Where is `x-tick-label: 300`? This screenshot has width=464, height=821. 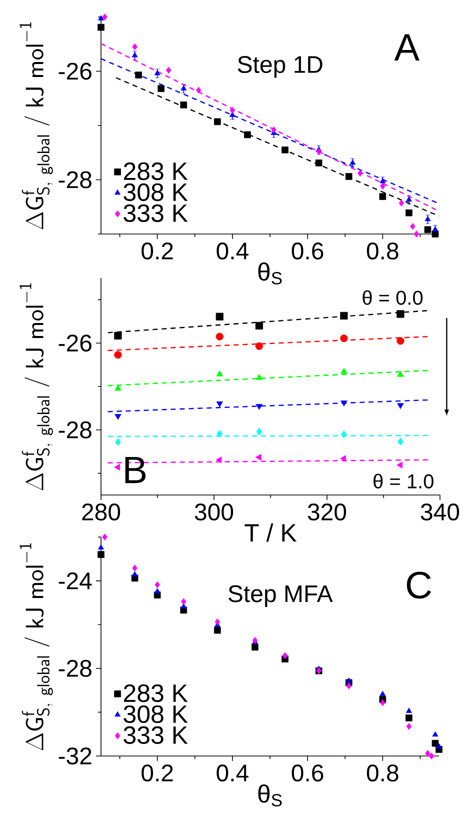
x-tick-label: 300 is located at coordinates (214, 512).